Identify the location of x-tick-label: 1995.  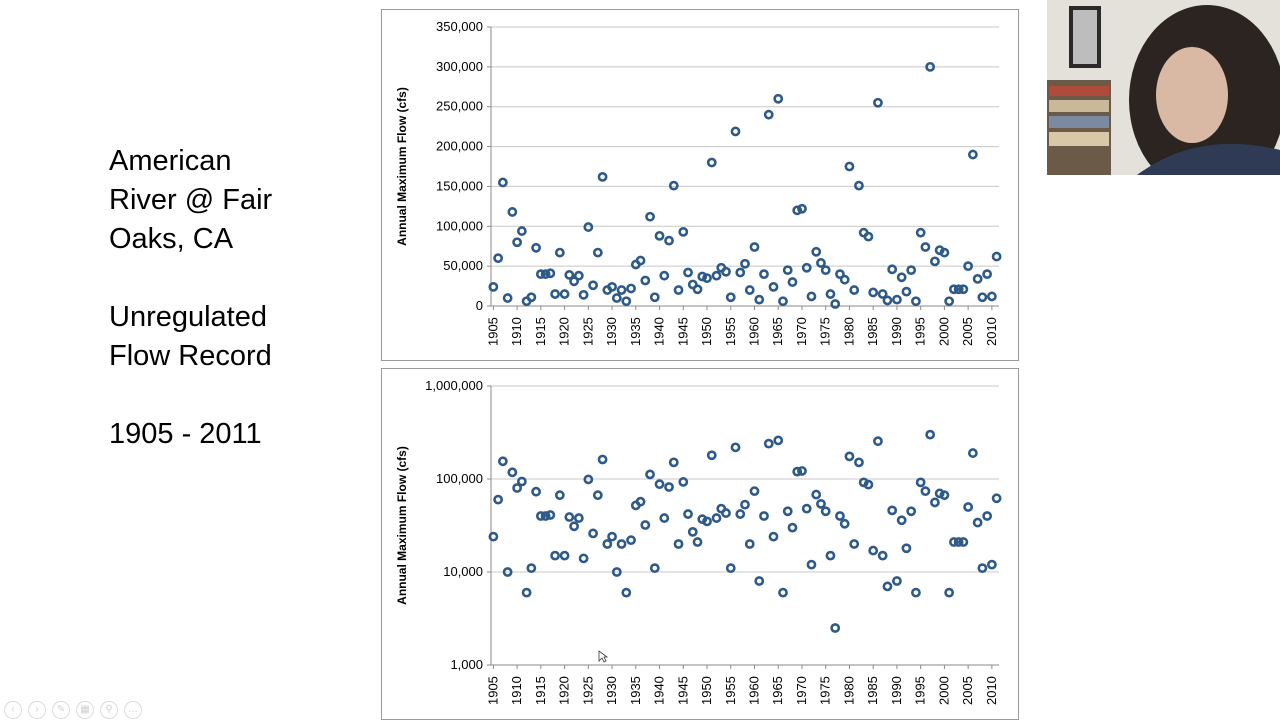
(920, 690).